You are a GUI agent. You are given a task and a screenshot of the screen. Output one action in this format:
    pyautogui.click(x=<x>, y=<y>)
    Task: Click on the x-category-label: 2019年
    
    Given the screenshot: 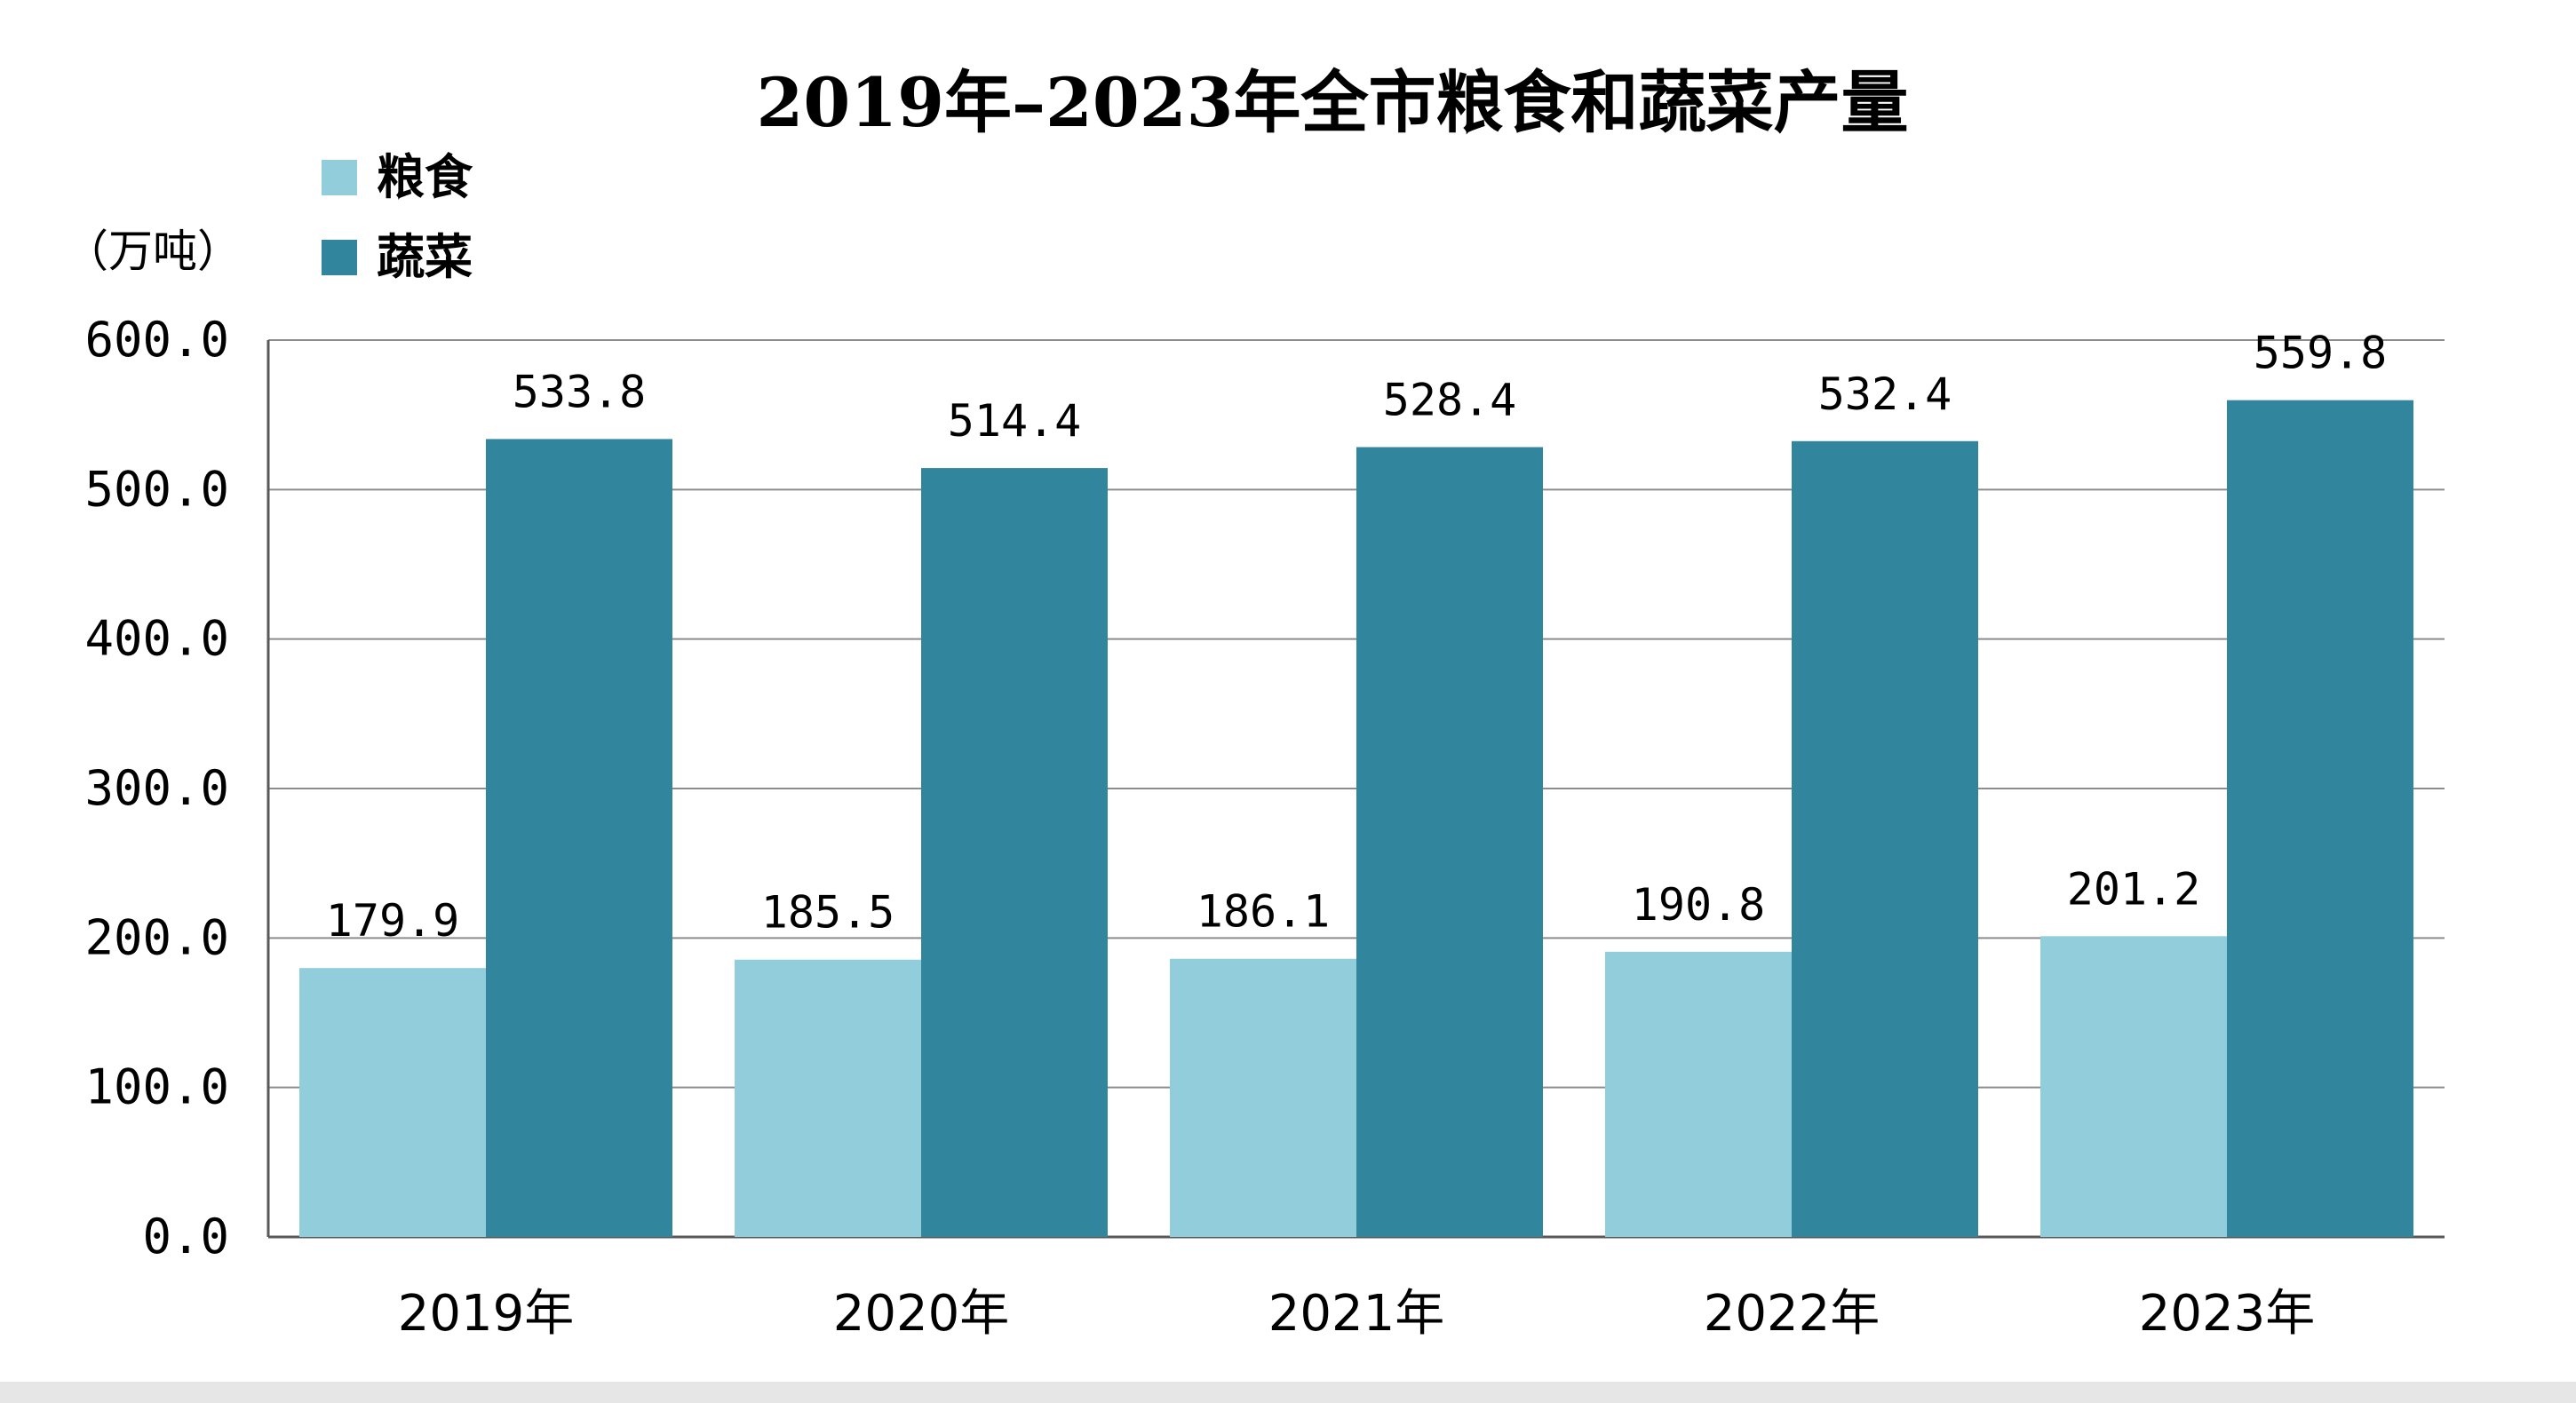 What is the action you would take?
    pyautogui.click(x=486, y=1314)
    